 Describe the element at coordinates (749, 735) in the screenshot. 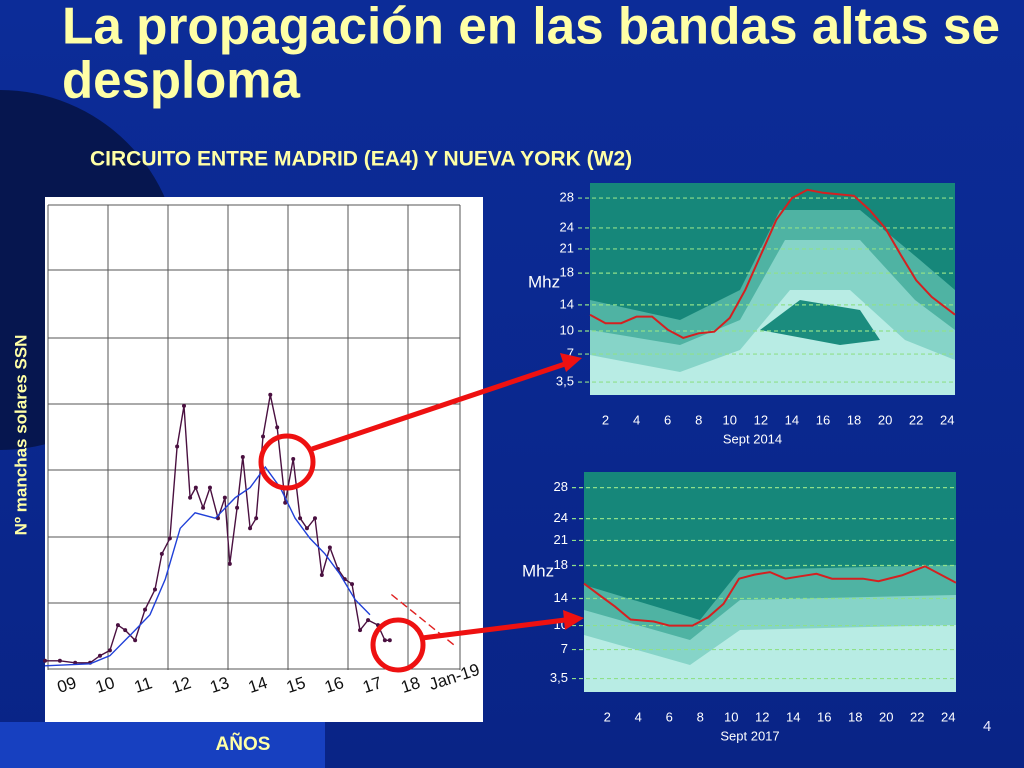

I see `x-axis-label: Sept 2017` at that location.